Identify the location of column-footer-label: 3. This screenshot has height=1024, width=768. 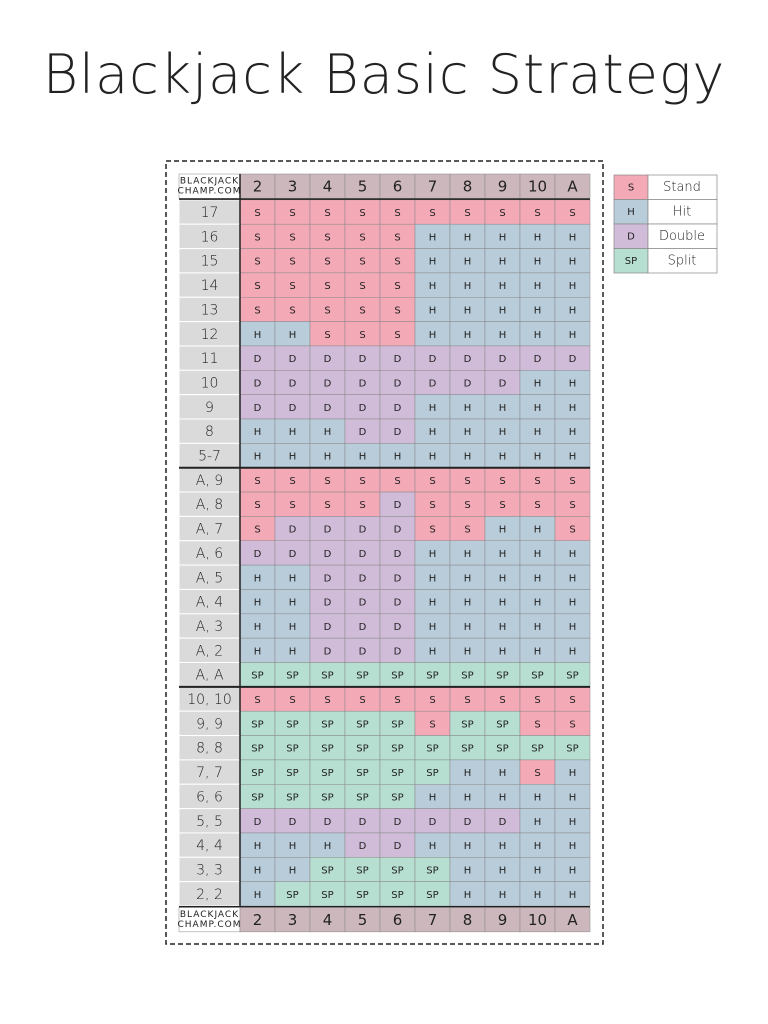
(293, 920).